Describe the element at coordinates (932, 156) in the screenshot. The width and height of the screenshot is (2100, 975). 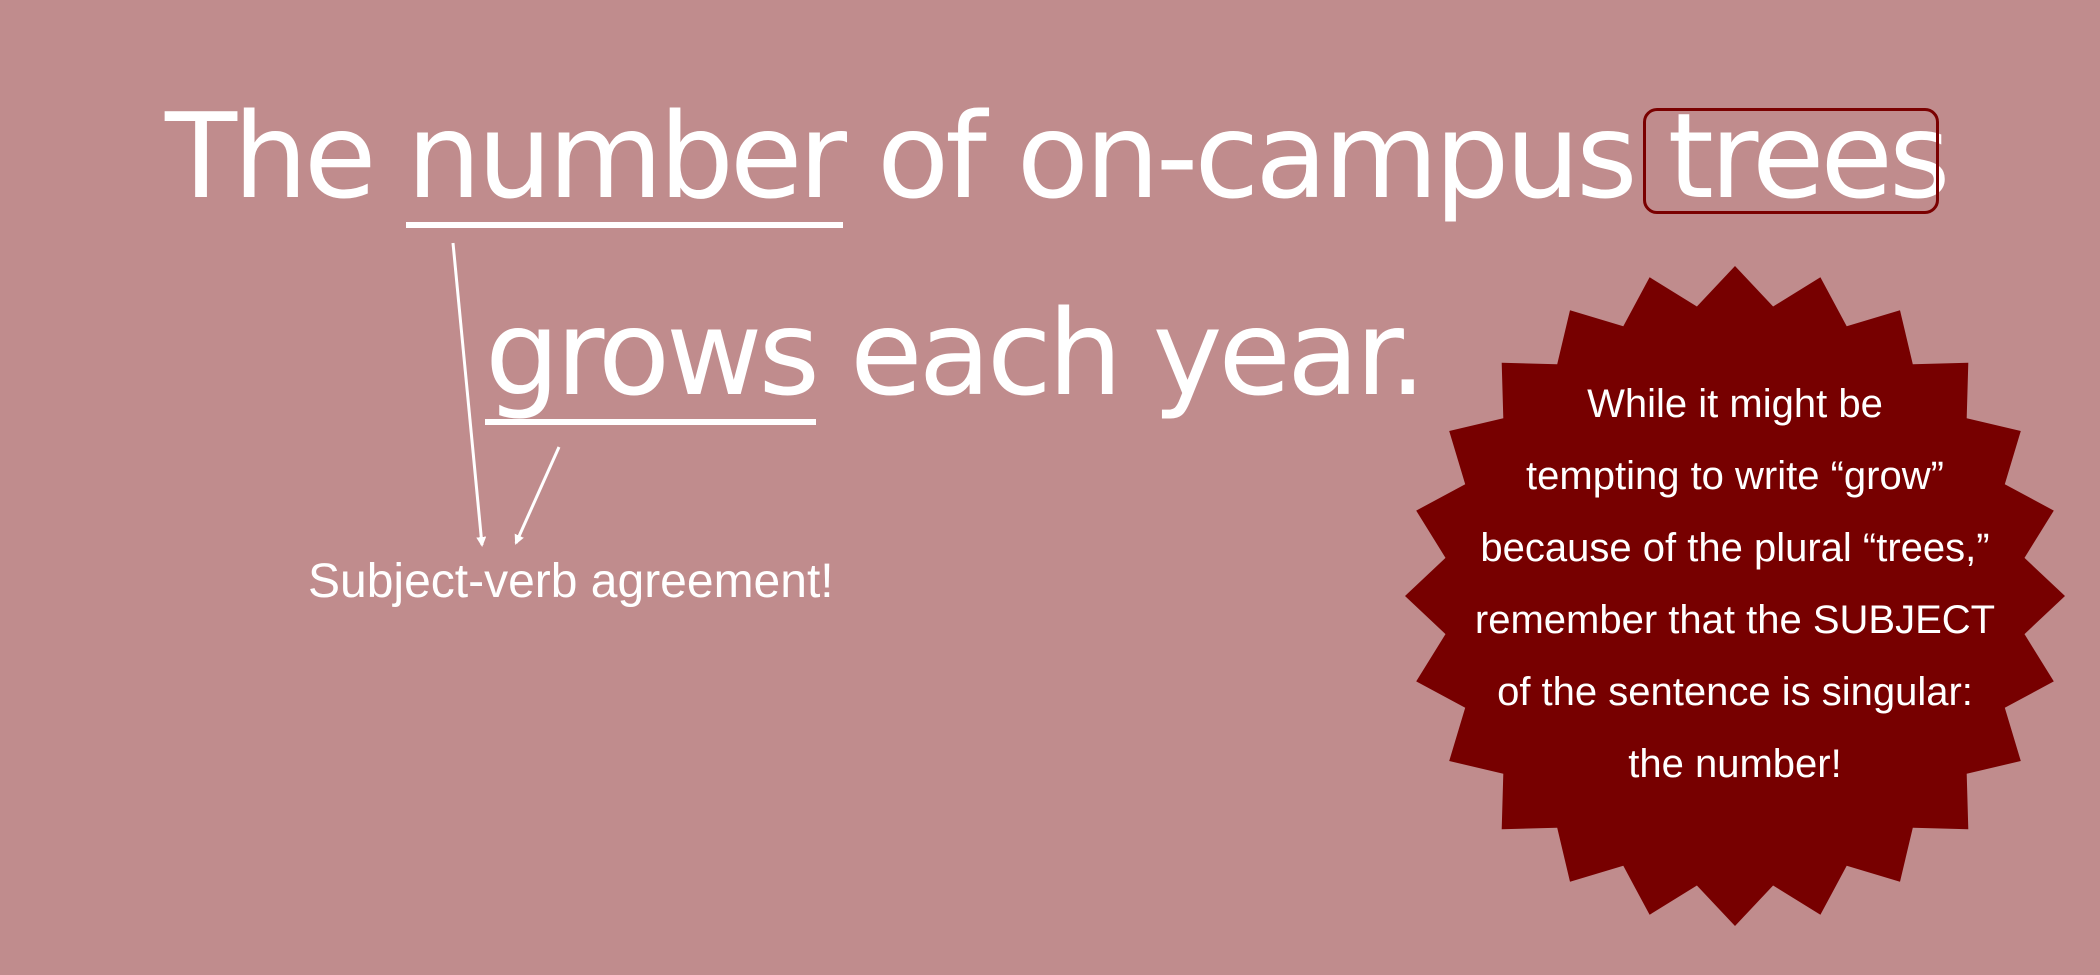
I see `word-of: of` at that location.